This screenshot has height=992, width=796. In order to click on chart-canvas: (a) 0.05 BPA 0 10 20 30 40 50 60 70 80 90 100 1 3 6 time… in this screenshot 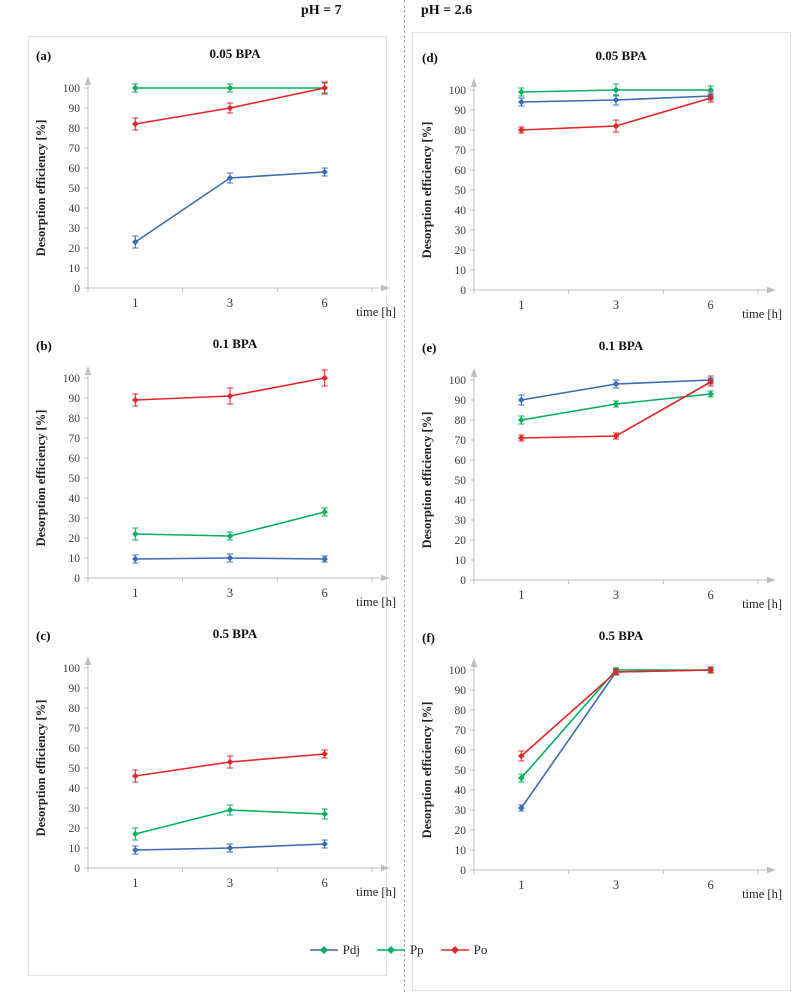, I will do `click(215, 182)`.